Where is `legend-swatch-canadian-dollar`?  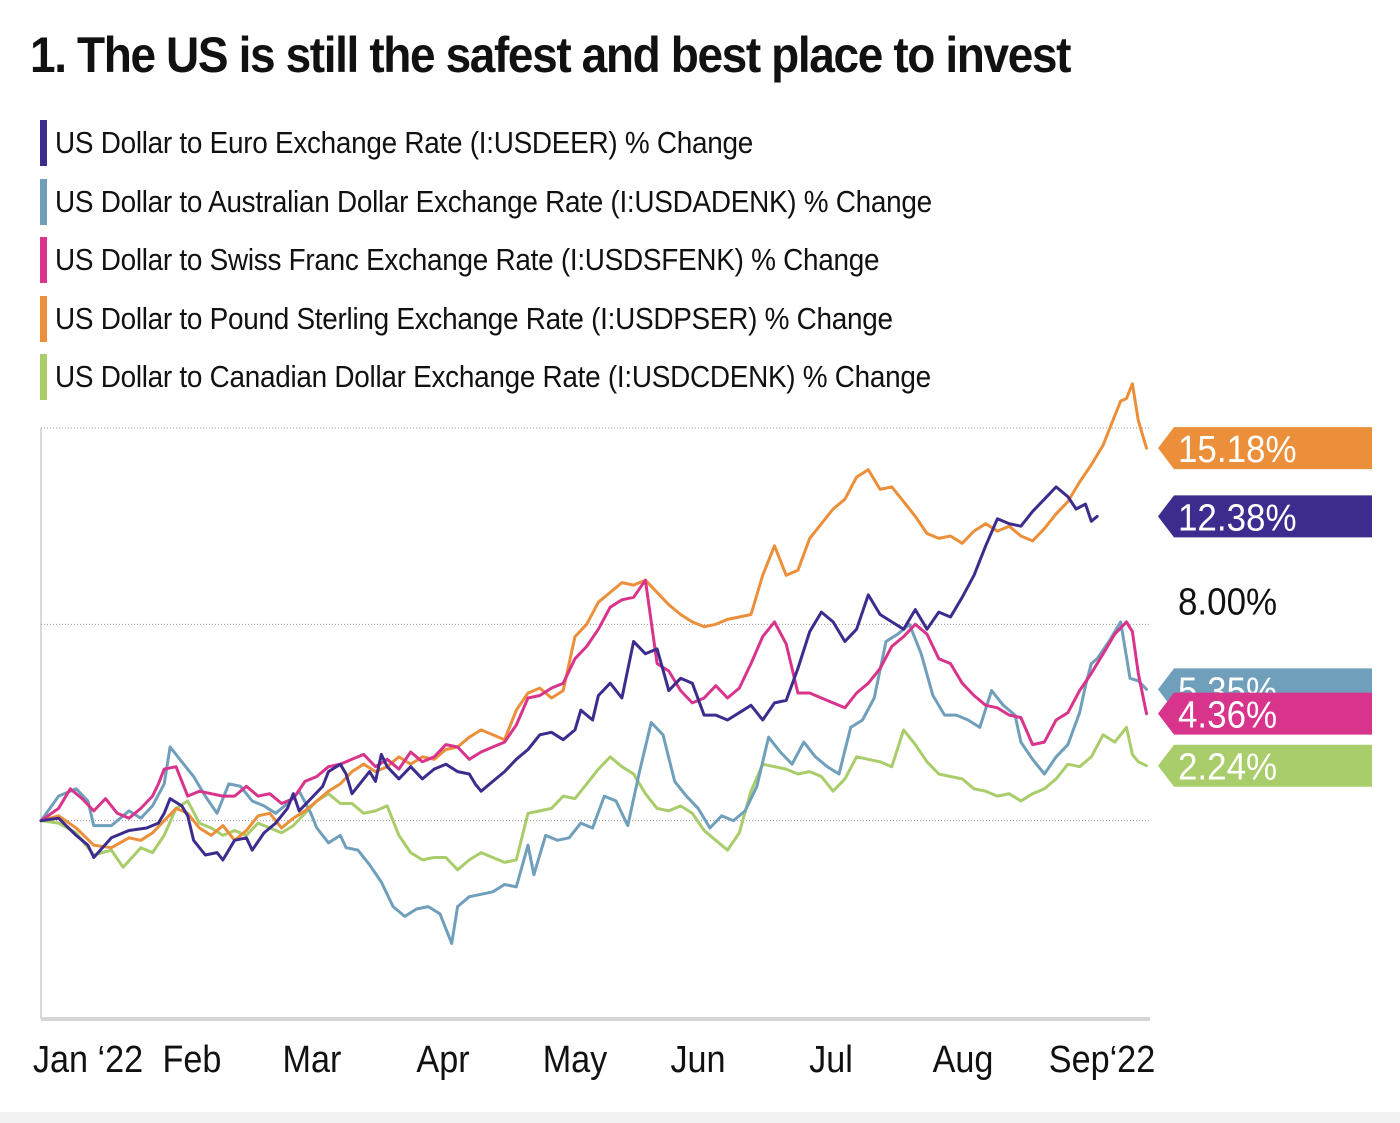
legend-swatch-canadian-dollar is located at coordinates (43, 377).